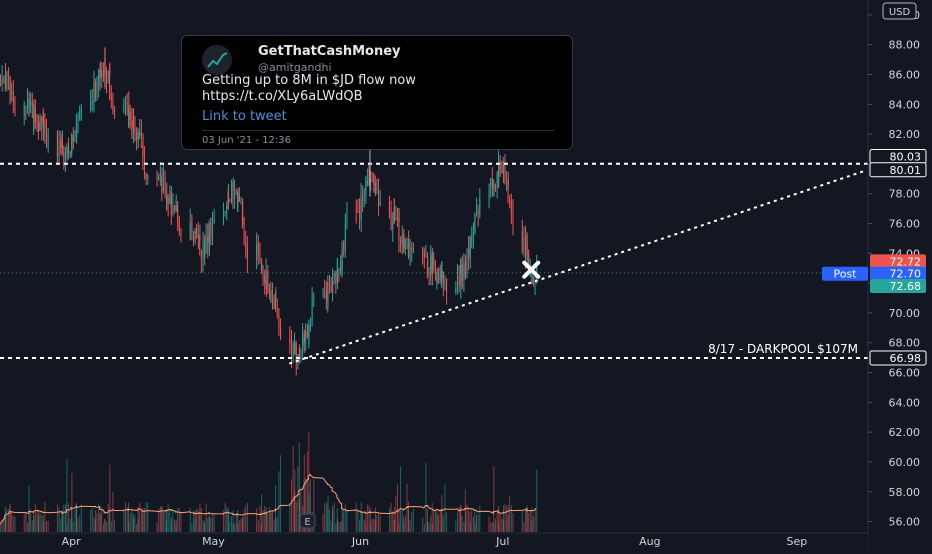  I want to click on tweet-link: Link to tweet, so click(244, 116).